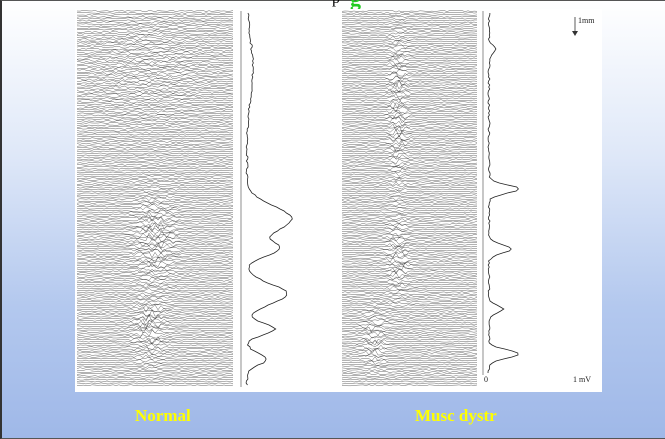 The height and width of the screenshot is (439, 665). I want to click on scale-arrow-icon, so click(575, 33).